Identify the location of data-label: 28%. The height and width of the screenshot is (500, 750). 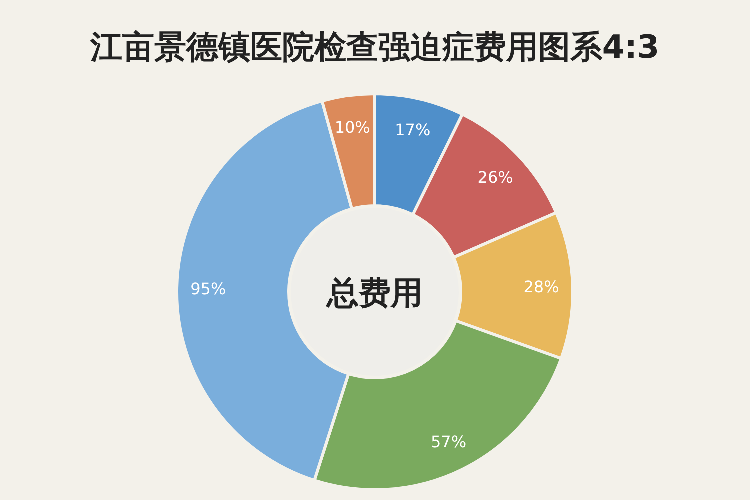
(542, 286).